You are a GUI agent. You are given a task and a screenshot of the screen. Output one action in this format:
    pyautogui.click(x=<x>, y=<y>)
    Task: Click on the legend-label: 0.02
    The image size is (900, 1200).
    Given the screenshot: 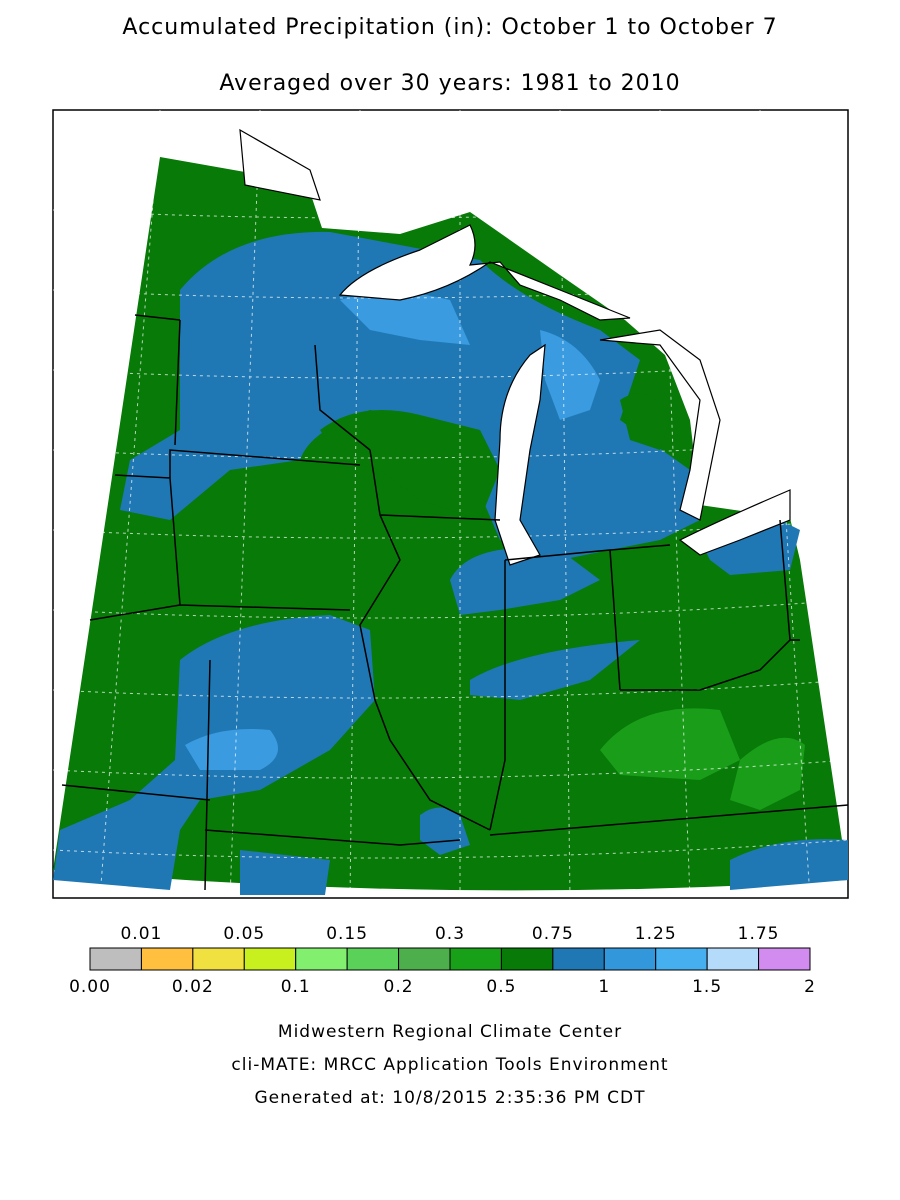 What is the action you would take?
    pyautogui.click(x=193, y=987)
    